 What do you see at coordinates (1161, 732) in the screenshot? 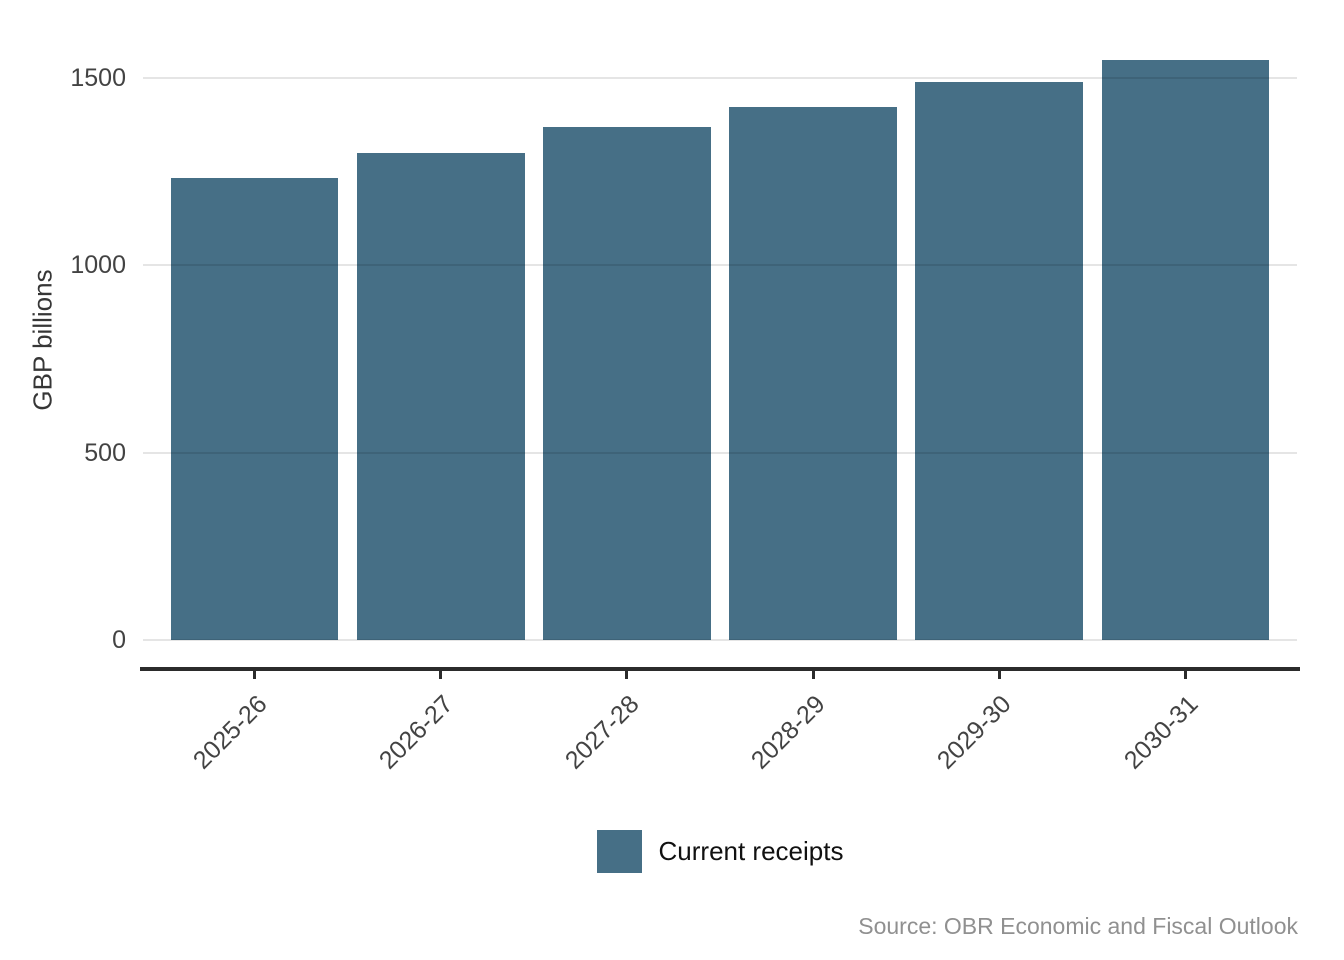
I see `x-tick-label-2030-31: 2030-31` at bounding box center [1161, 732].